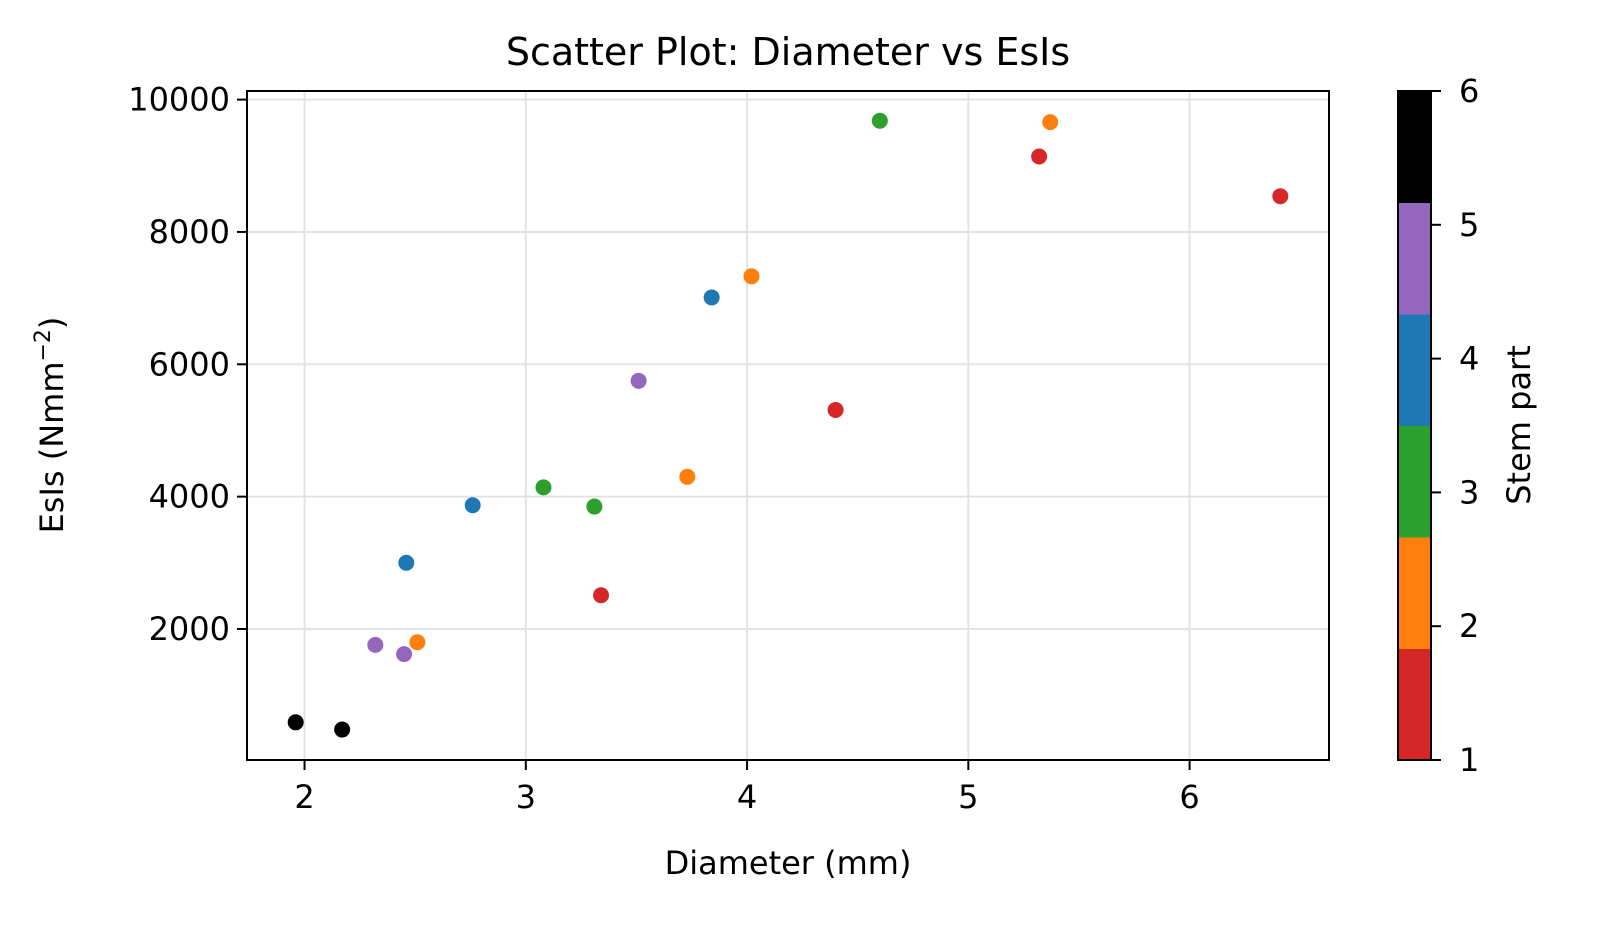  Describe the element at coordinates (52, 323) in the screenshot. I see `y-axis-label-close: )` at that location.